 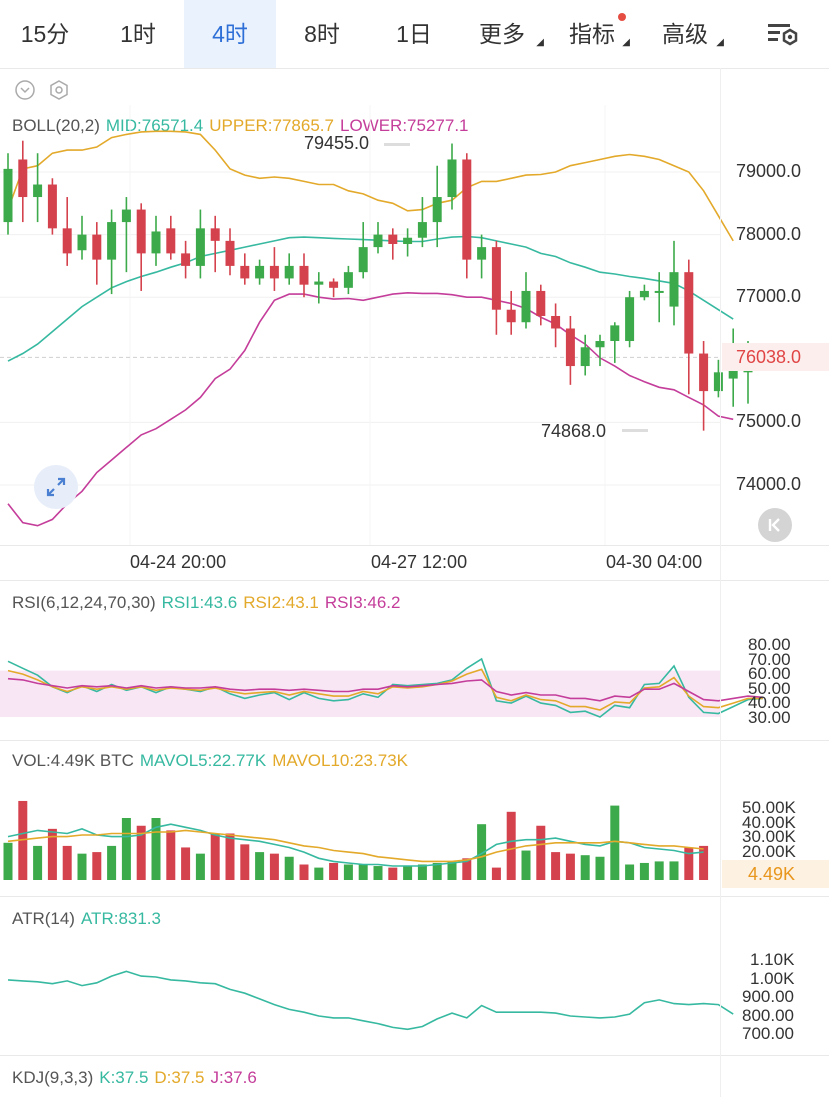 What do you see at coordinates (178, 562) in the screenshot?
I see `time-axis-label: 04-24 20:00` at bounding box center [178, 562].